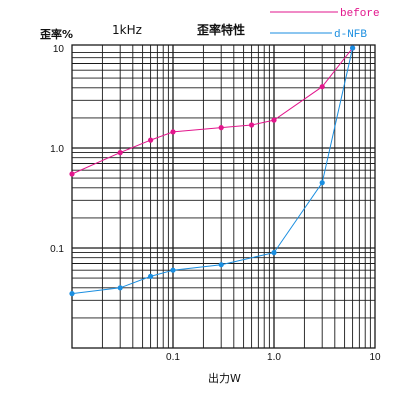 Image resolution: width=406 pixels, height=403 pixels. What do you see at coordinates (59, 49) in the screenshot?
I see `y-tick-label: 10` at bounding box center [59, 49].